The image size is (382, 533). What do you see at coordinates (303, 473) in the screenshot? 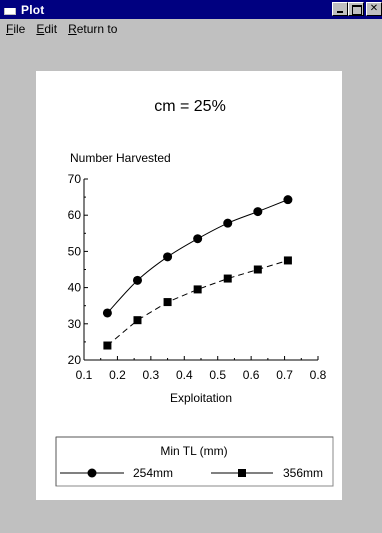
I see `legend-label: 356mm` at bounding box center [303, 473].